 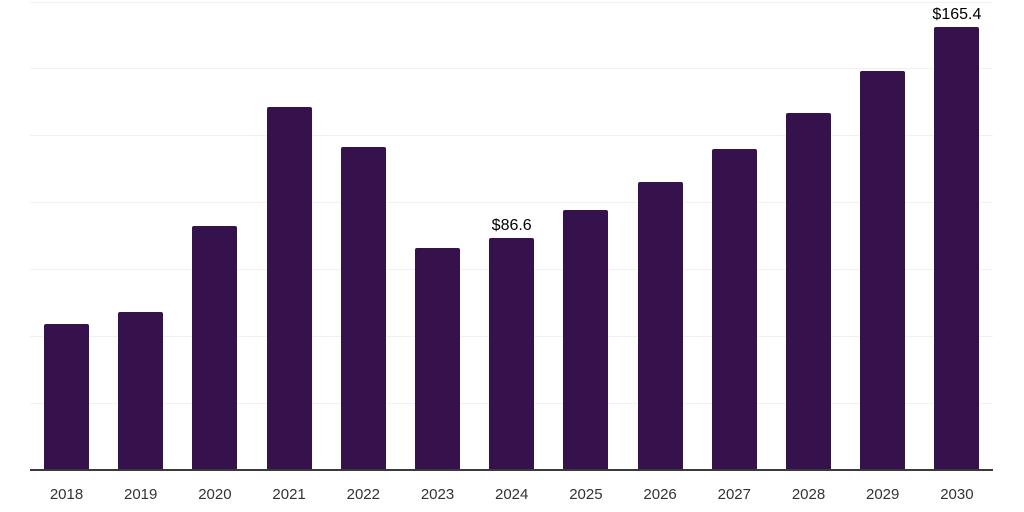 What do you see at coordinates (883, 270) in the screenshot?
I see `bar-2029` at bounding box center [883, 270].